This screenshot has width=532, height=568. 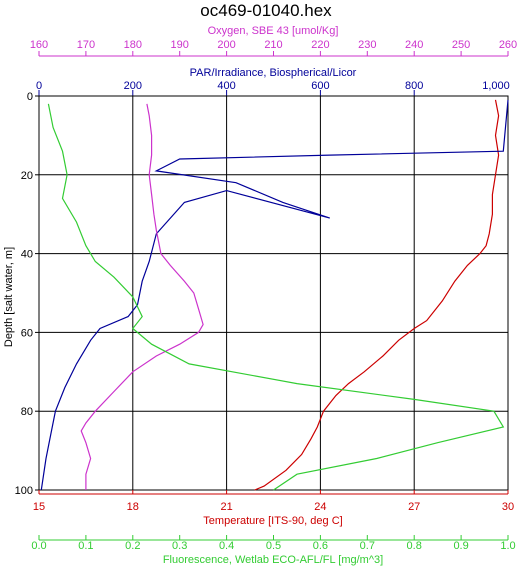 What do you see at coordinates (132, 546) in the screenshot?
I see `fluorescence-tick-label: 0.2` at bounding box center [132, 546].